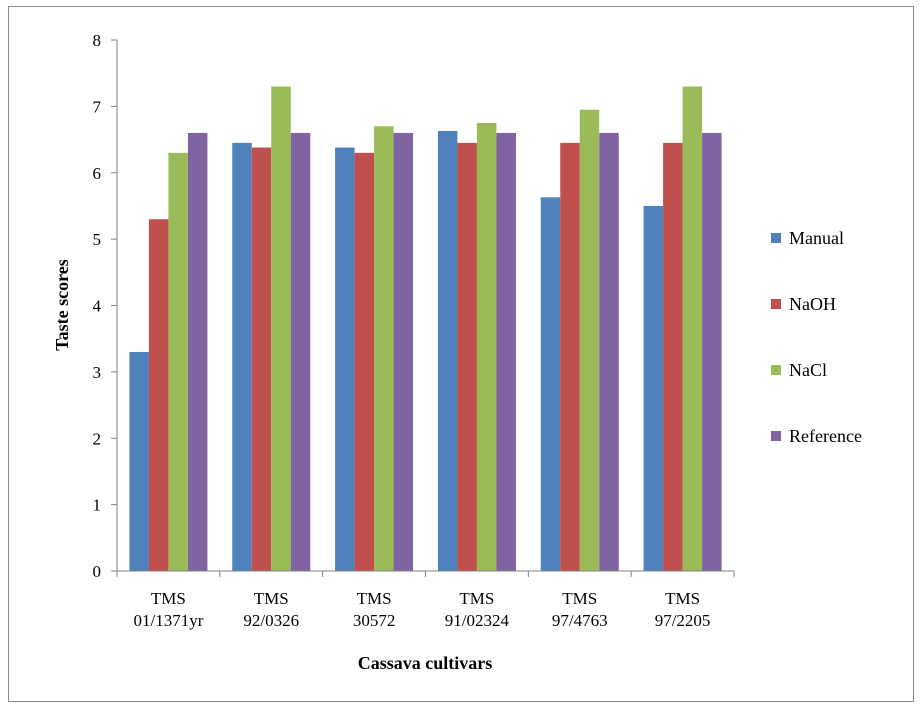 This screenshot has width=920, height=708. I want to click on legend-swatch-reference, so click(776, 436).